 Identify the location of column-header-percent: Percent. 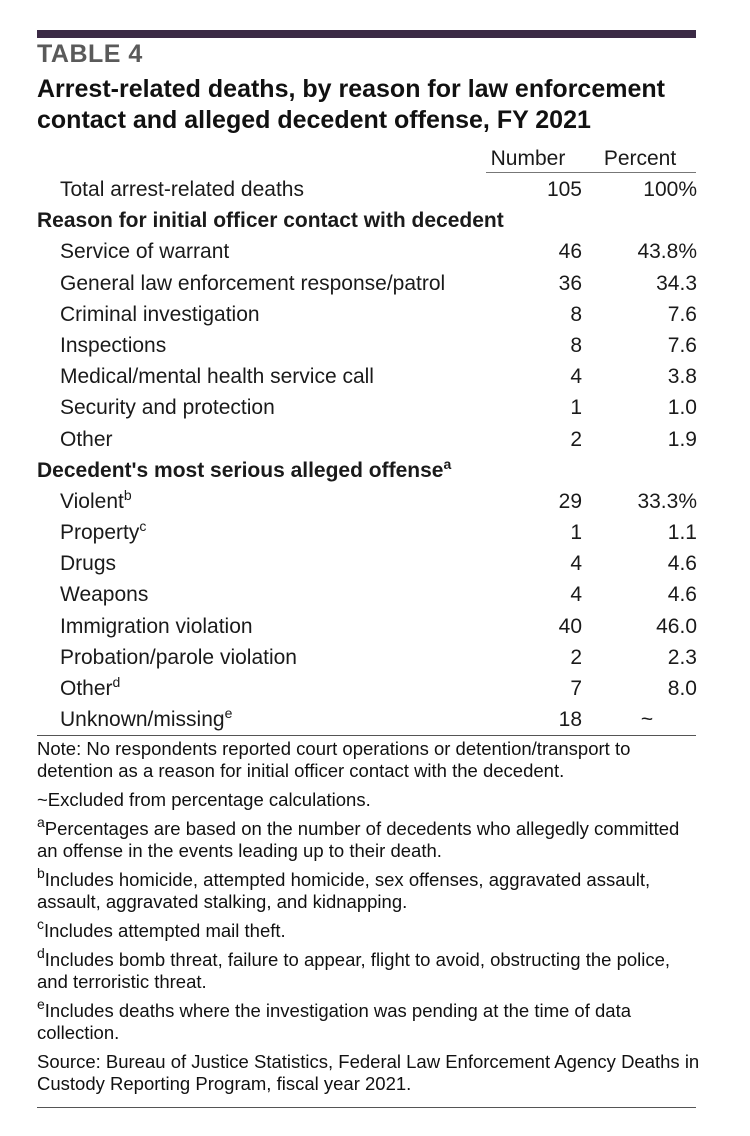
(640, 158).